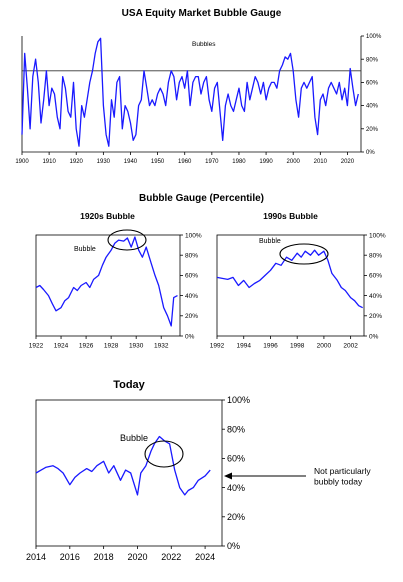 Image resolution: width=403 pixels, height=582 pixels. I want to click on p1990-y-tick-label: 100%, so click(377, 235).